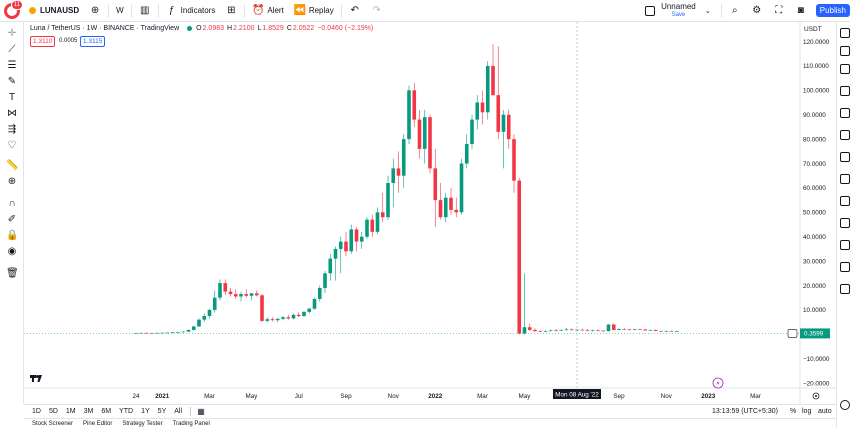 The image size is (850, 428). What do you see at coordinates (12, 213) in the screenshot?
I see `drawing-toolbar: ✛ ⟋ ☰ ✎ T ⋈ ⇶ ♡ 📏 ⊕ ∩ ✐ 🔒 ◉ 🗑` at bounding box center [12, 213].